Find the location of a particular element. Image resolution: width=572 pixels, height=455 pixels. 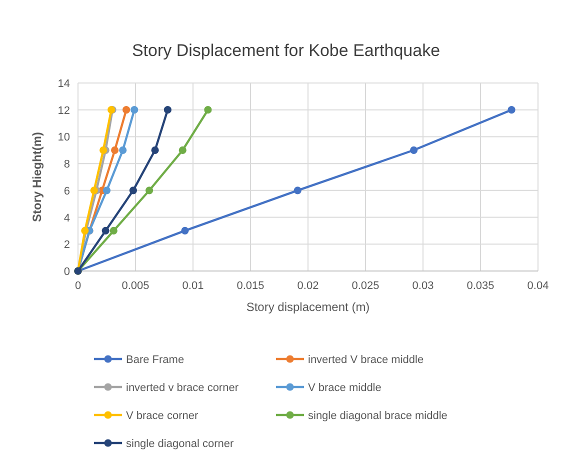

x-tick-label: 0.04 is located at coordinates (538, 286).